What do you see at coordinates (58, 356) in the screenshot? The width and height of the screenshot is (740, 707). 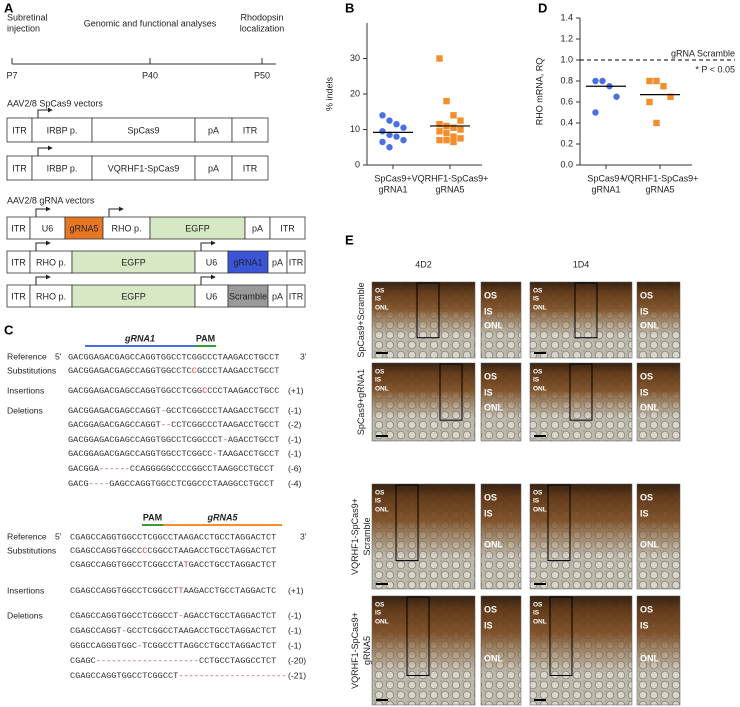 I see `five-prime: 5'` at bounding box center [58, 356].